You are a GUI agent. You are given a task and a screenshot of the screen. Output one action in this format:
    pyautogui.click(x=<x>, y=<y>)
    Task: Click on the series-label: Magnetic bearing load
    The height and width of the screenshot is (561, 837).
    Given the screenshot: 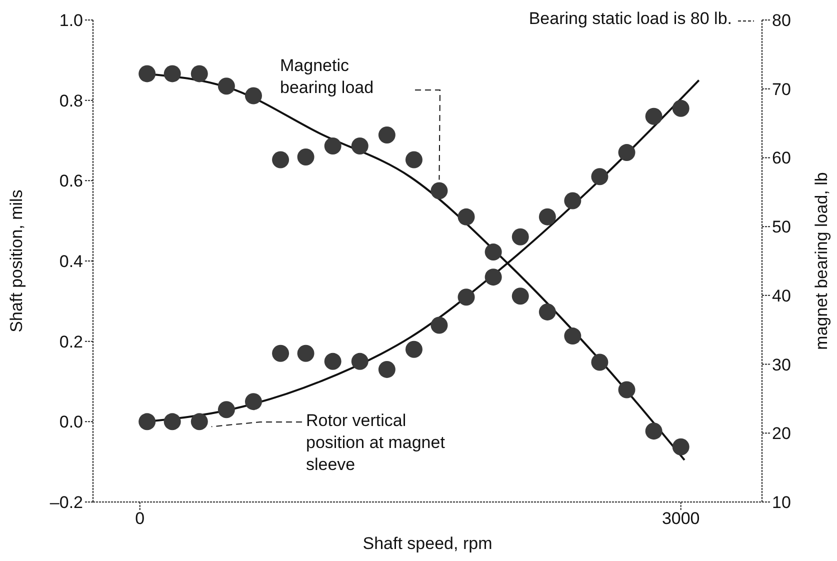 What is the action you would take?
    pyautogui.click(x=327, y=77)
    